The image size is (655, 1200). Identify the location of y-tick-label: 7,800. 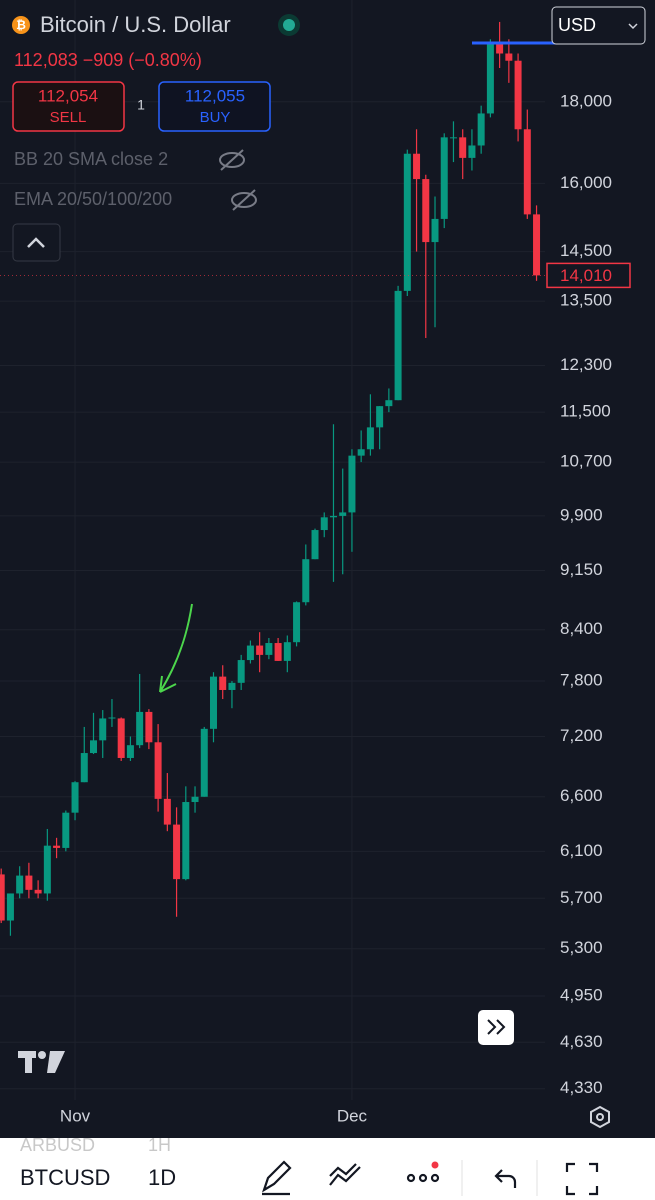
(581, 680).